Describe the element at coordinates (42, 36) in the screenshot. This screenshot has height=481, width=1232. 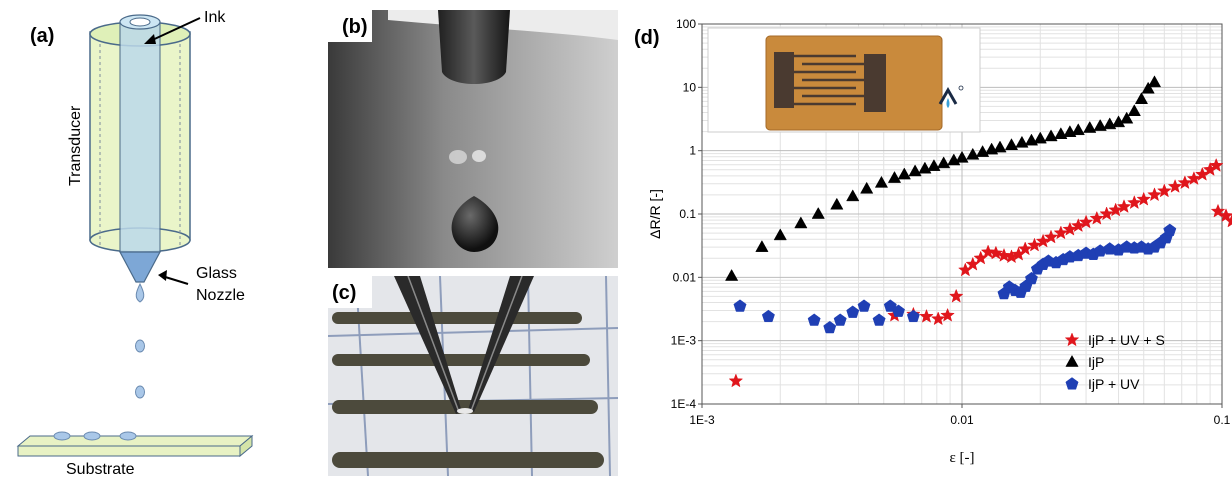
I see `panel-a-label: (a)` at that location.